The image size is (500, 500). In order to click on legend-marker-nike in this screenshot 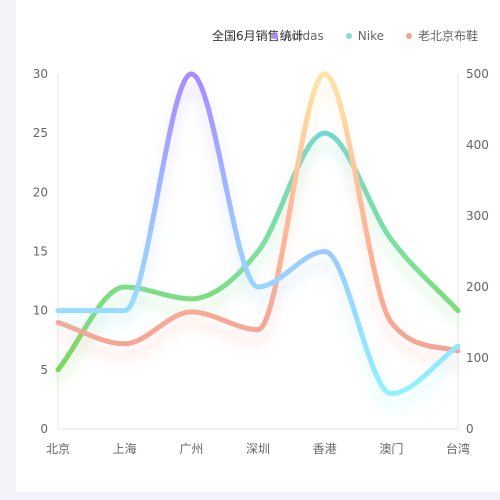, I will do `click(348, 35)`.